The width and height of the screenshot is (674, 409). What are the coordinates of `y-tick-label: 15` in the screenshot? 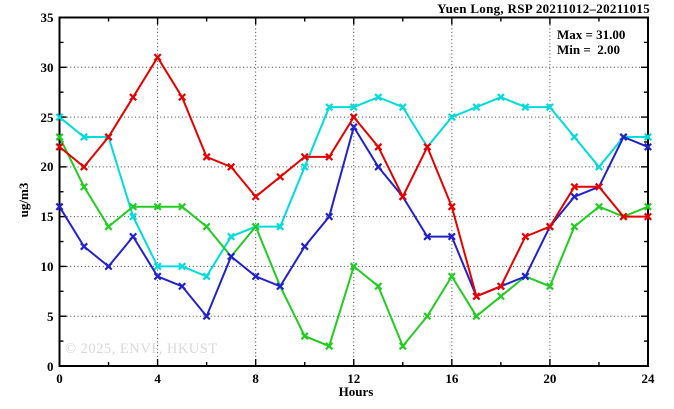 It's located at (47, 217).